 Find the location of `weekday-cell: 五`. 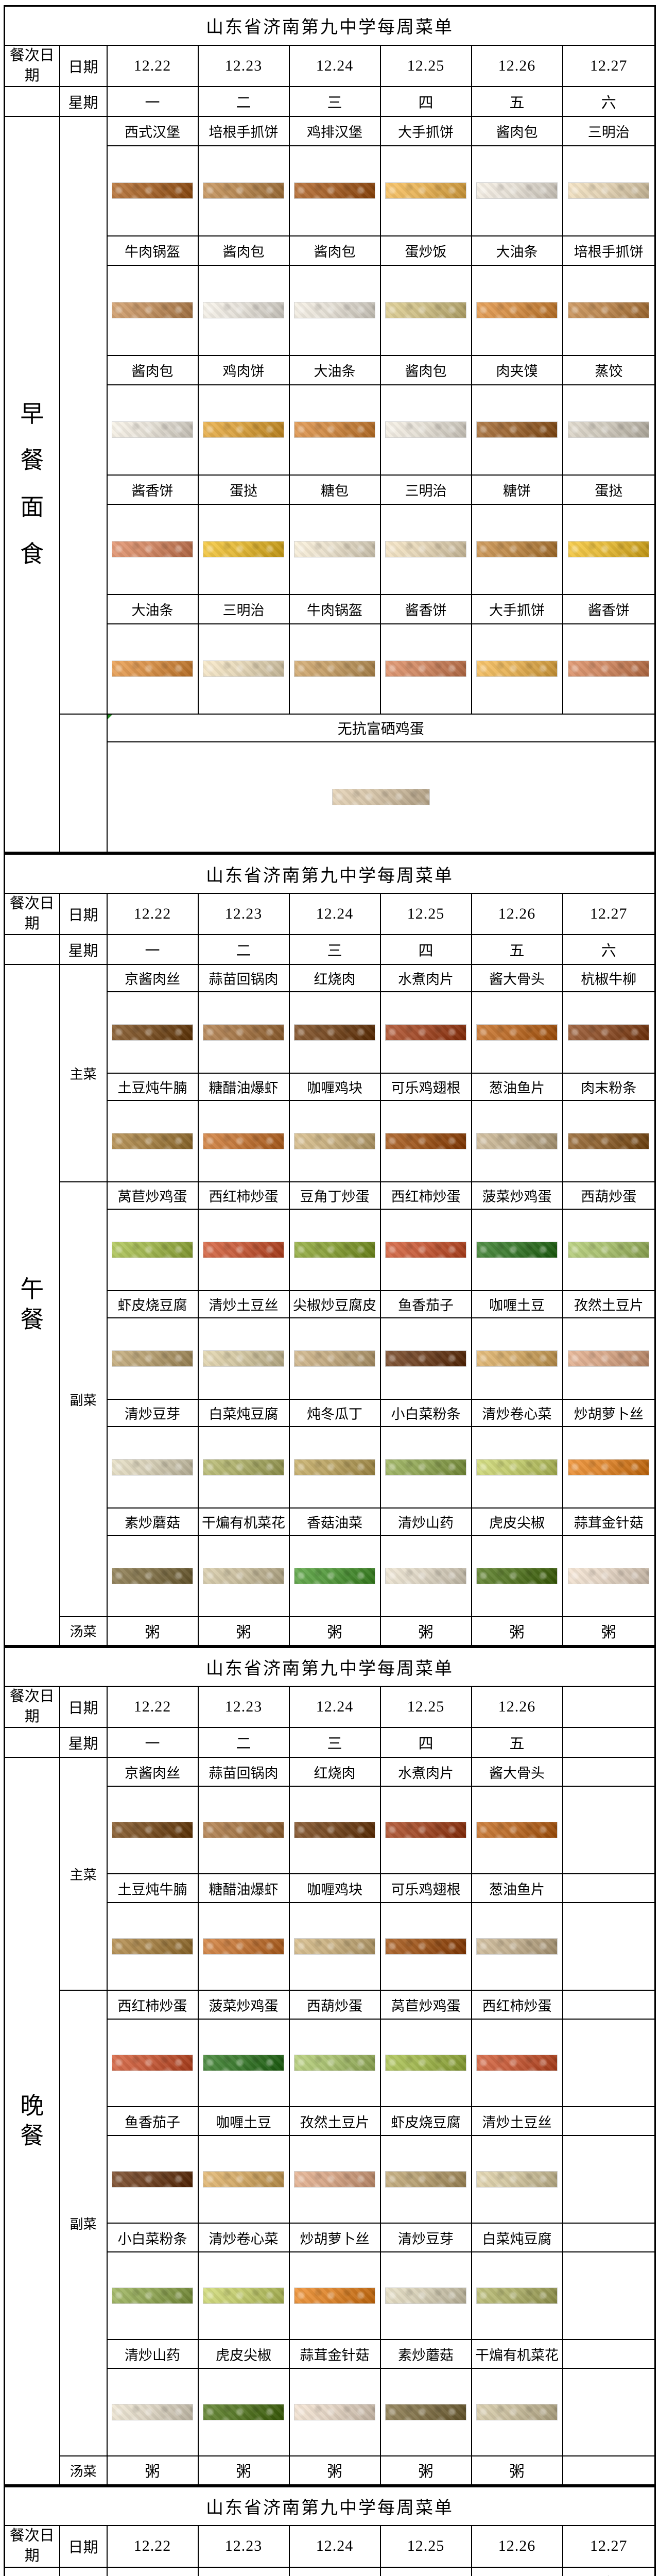

weekday-cell: 五 is located at coordinates (517, 101).